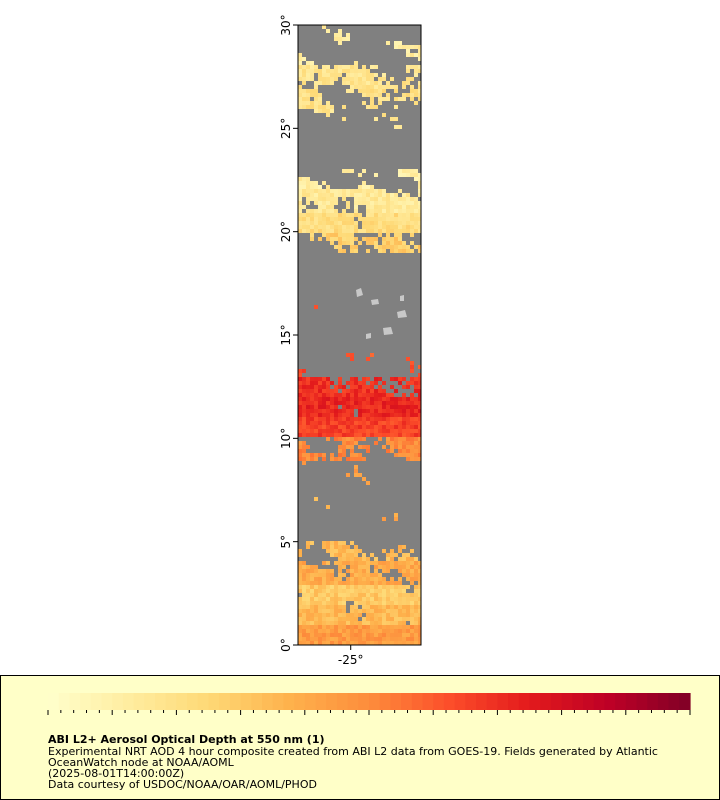 The image size is (720, 800). Describe the element at coordinates (368, 715) in the screenshot. I see `colorbar-tick-label: 0.5` at that location.